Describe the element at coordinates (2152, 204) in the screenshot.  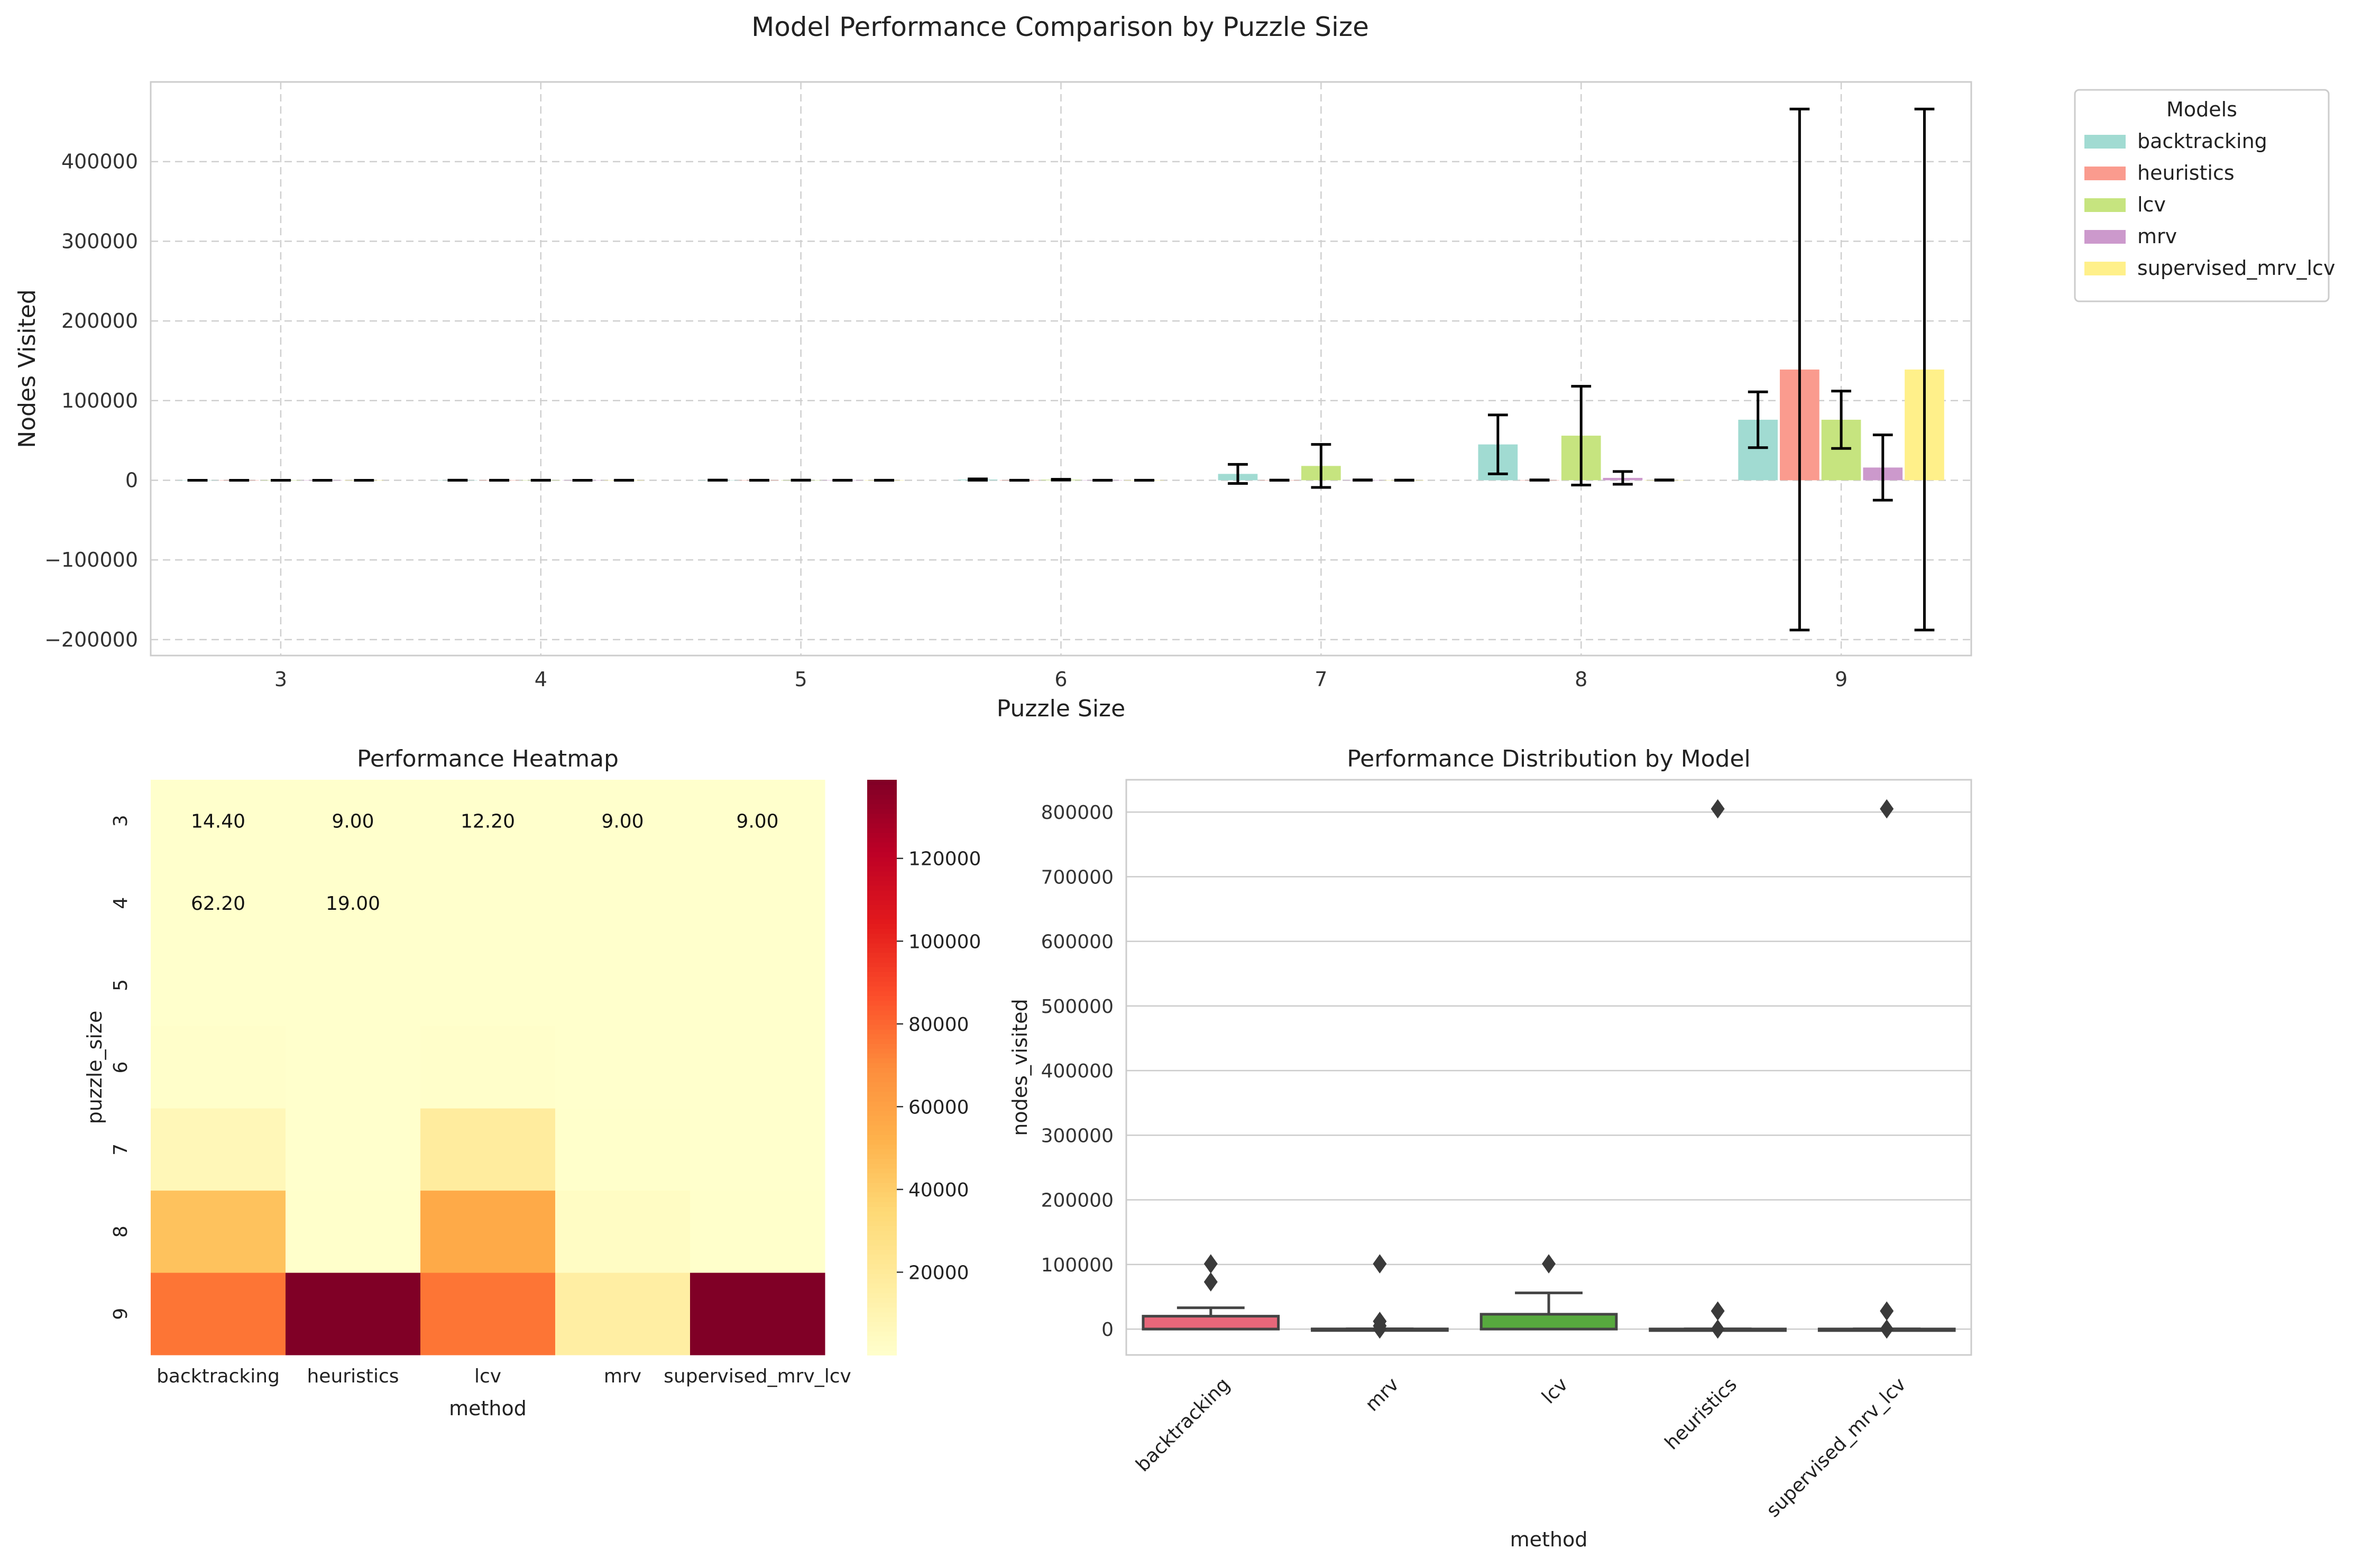
I see `legend-label-lcv: lcv` at that location.